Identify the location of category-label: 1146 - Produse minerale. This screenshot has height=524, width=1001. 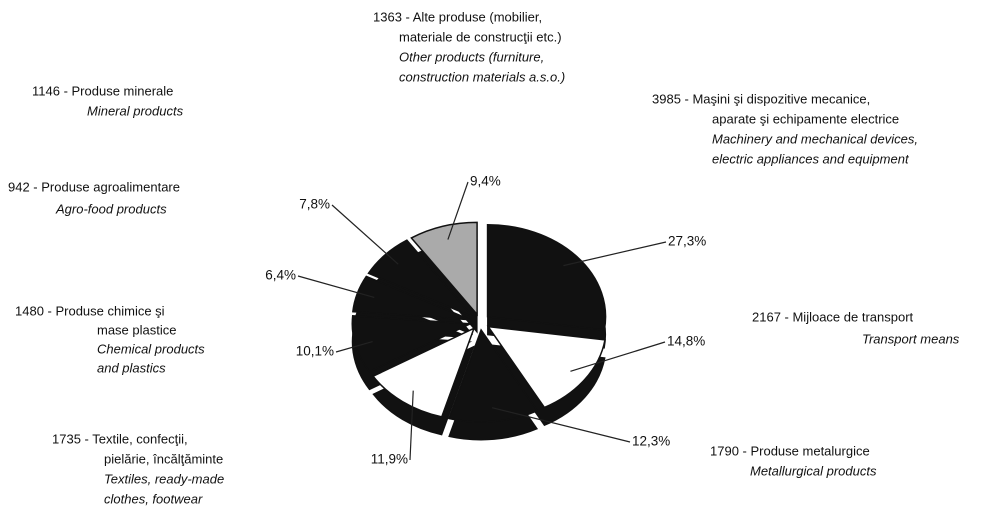
(102, 90).